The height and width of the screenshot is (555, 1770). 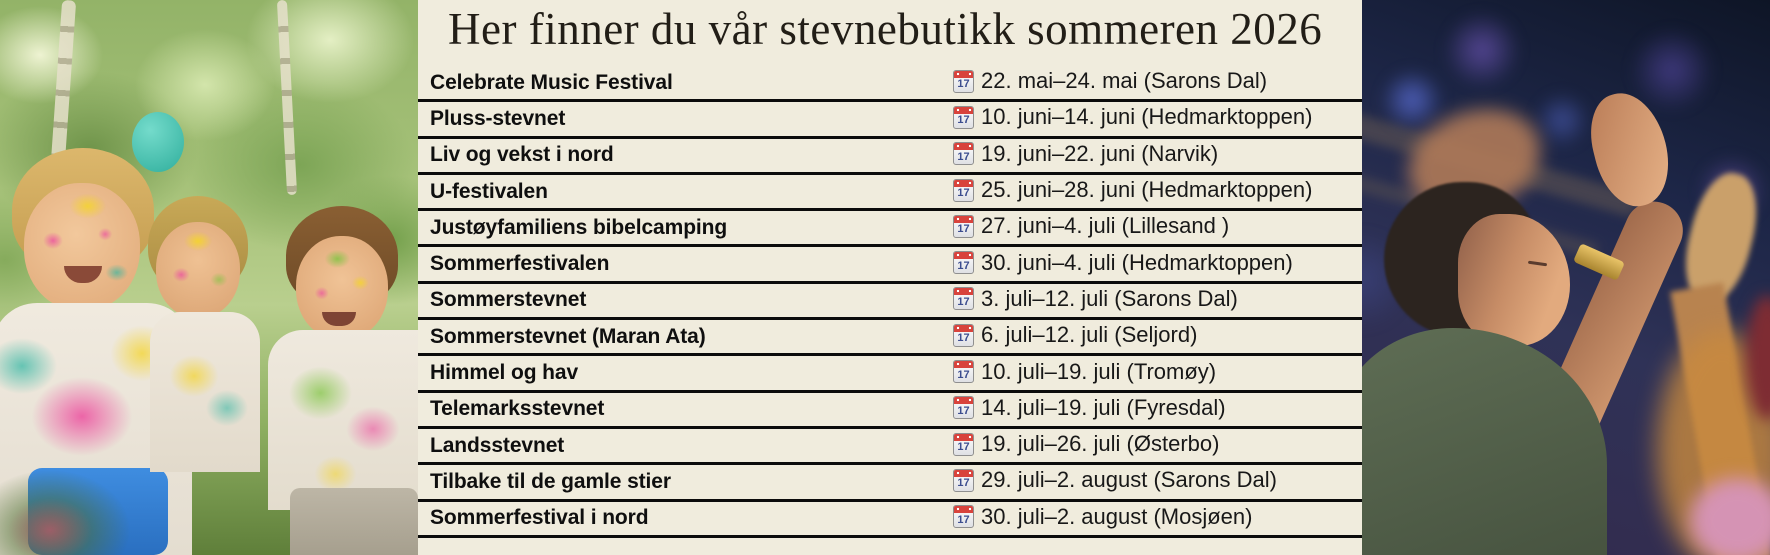 I want to click on festival-date-cell: 17 3. juli–12. juli (Sarons Dal), so click(x=1095, y=299).